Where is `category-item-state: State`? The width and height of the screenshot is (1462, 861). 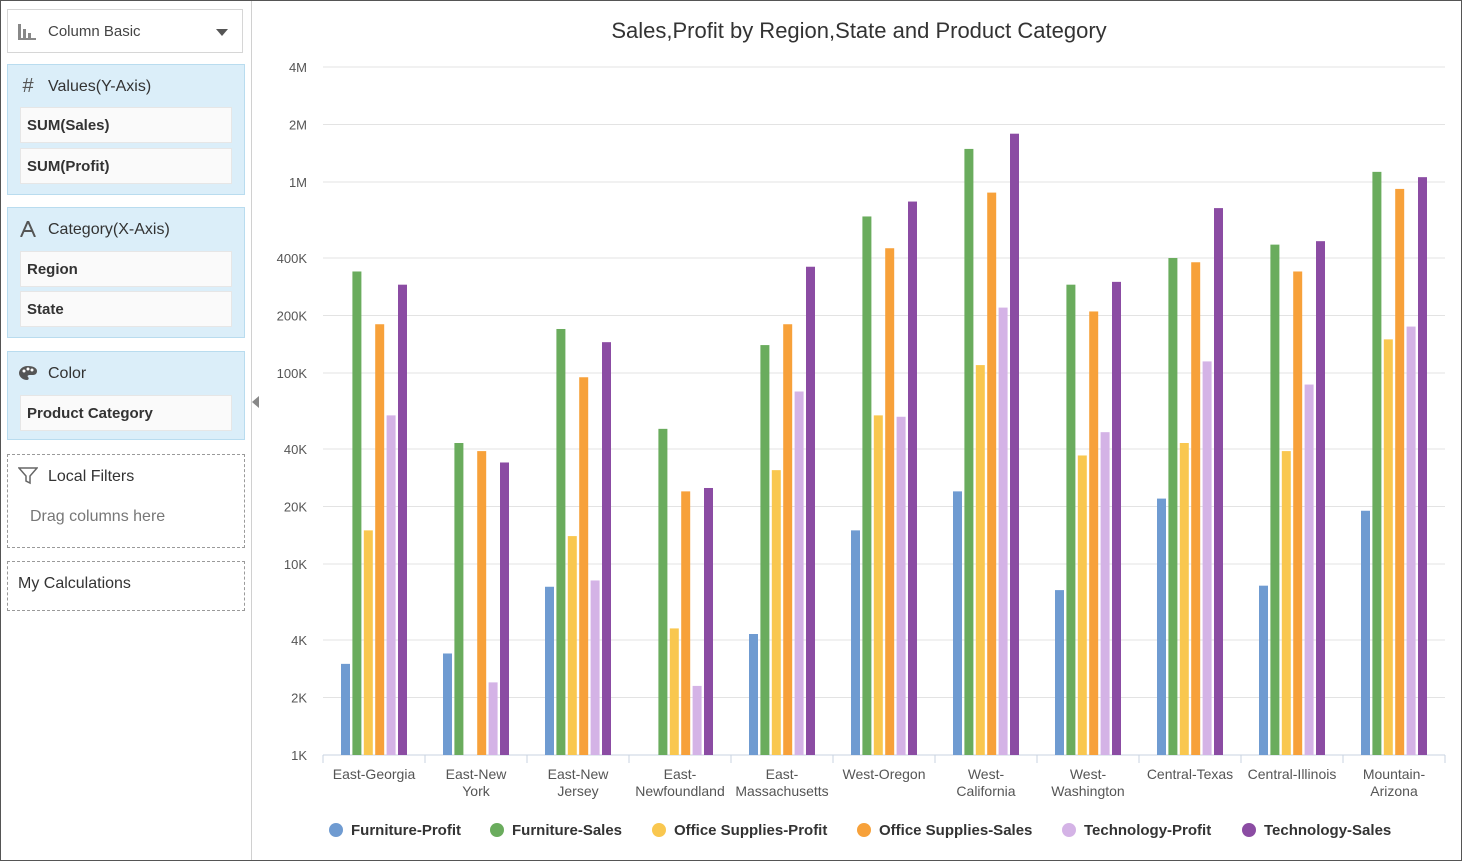
category-item-state: State is located at coordinates (126, 309).